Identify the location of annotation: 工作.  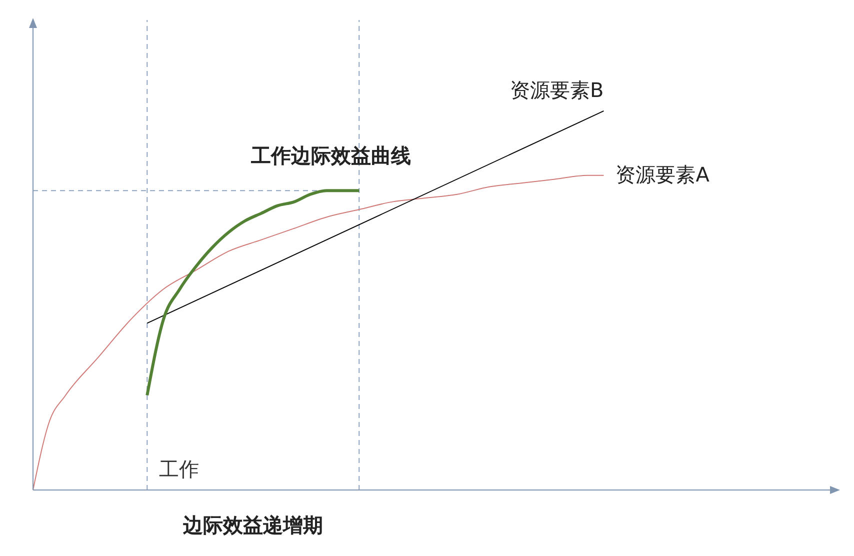
(179, 469).